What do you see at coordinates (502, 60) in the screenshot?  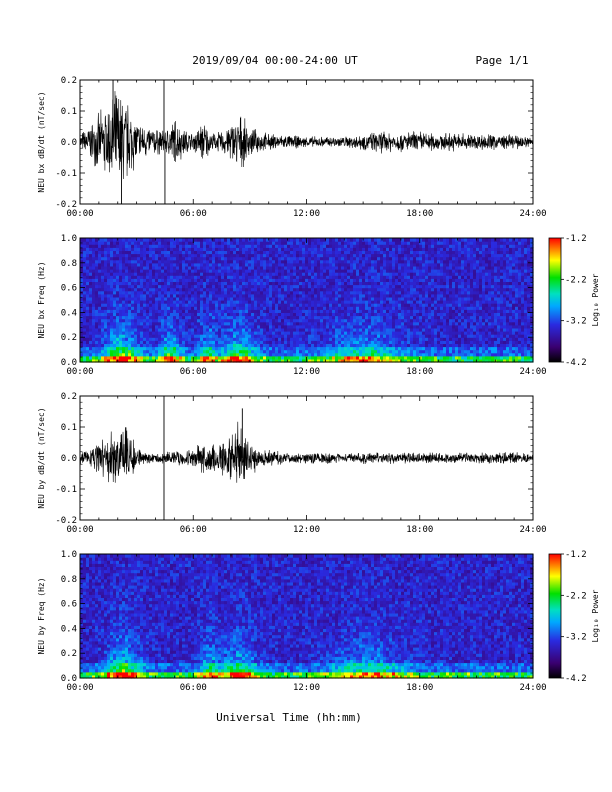 I see `page-number: Page 1/1` at bounding box center [502, 60].